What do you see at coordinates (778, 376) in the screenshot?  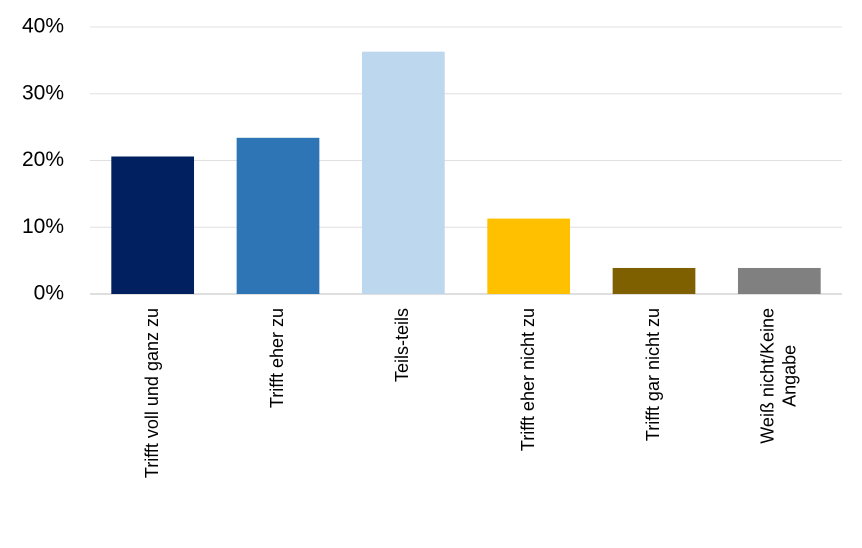 I see `x-tick-label: Weiß nicht/Keine Angabe` at bounding box center [778, 376].